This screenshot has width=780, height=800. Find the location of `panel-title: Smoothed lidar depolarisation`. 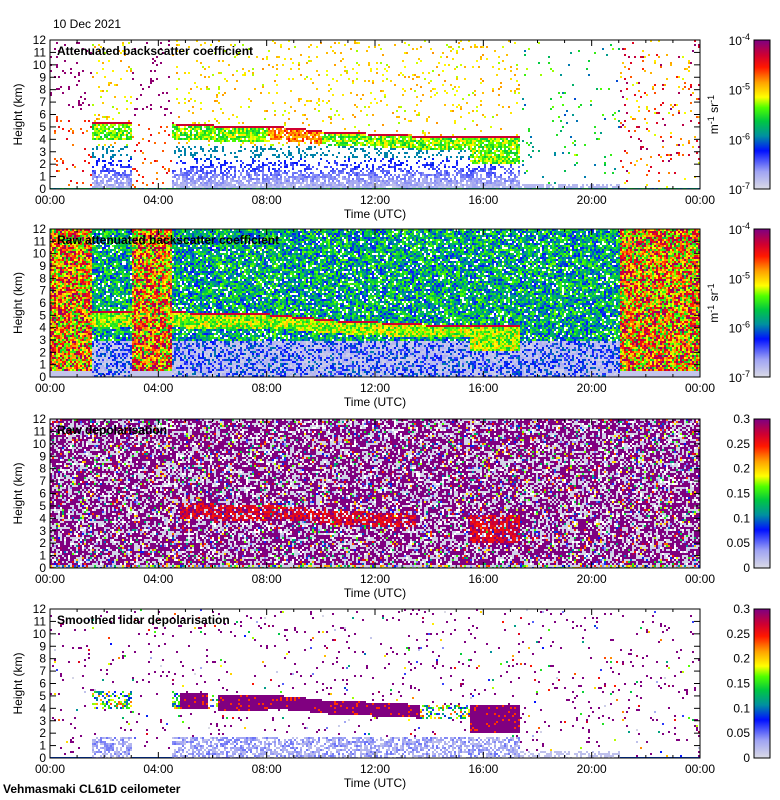

panel-title: Smoothed lidar depolarisation is located at coordinates (143, 620).